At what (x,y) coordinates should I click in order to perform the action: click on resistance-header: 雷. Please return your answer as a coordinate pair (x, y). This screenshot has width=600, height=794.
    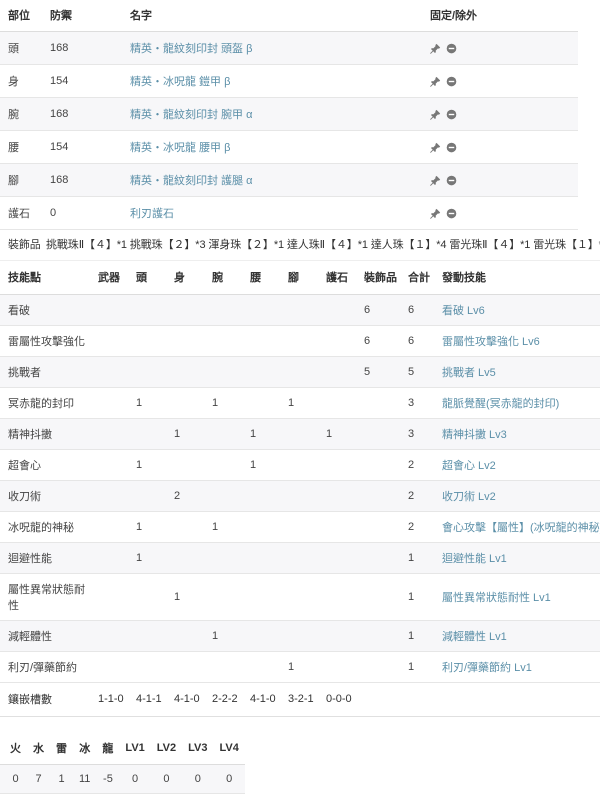
    Looking at the image, I should click on (61, 749).